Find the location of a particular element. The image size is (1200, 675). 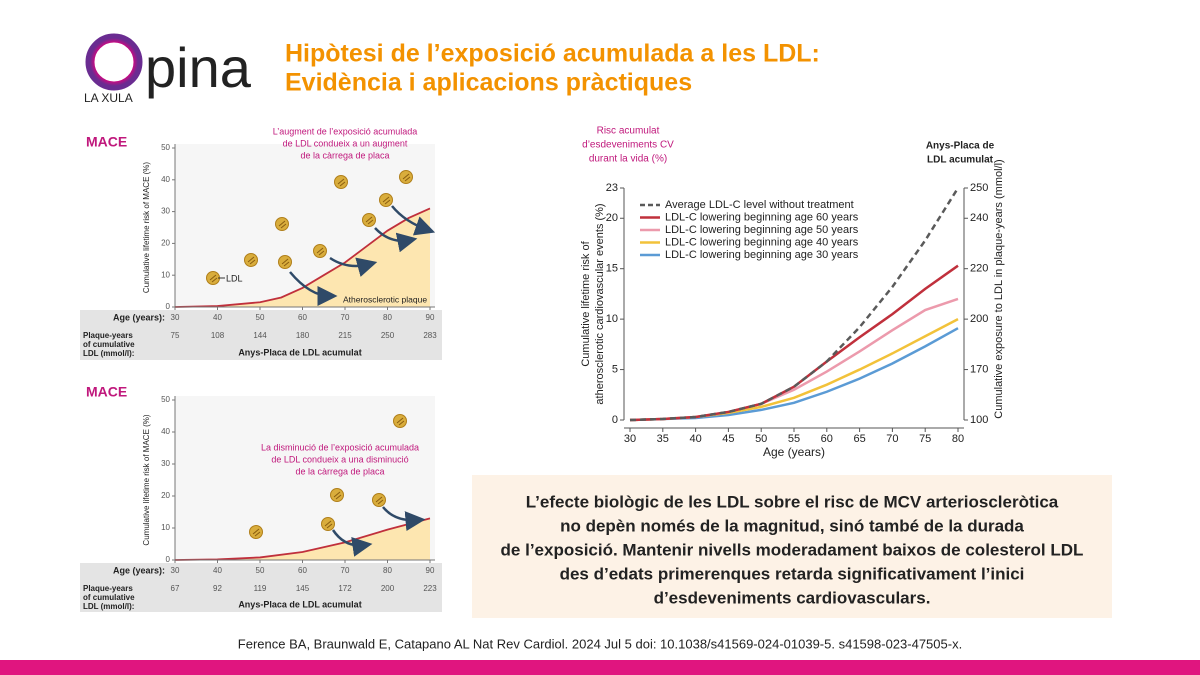

row-value: 144 is located at coordinates (260, 335).